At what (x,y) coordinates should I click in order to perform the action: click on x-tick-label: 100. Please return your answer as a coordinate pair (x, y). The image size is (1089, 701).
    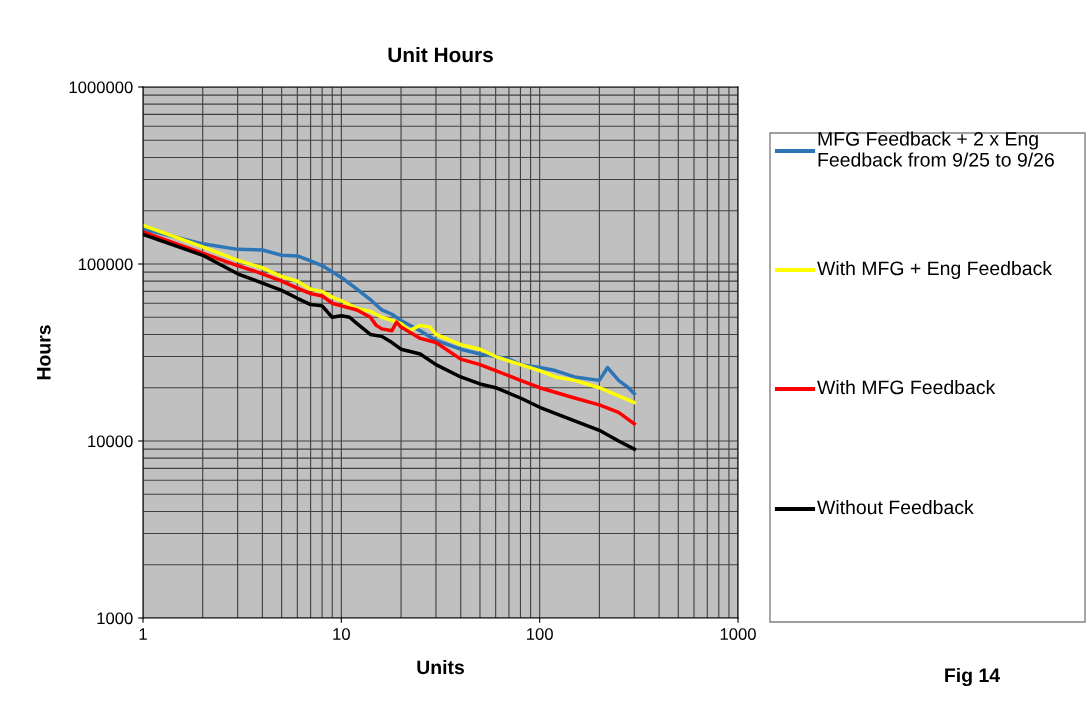
    Looking at the image, I should click on (540, 634).